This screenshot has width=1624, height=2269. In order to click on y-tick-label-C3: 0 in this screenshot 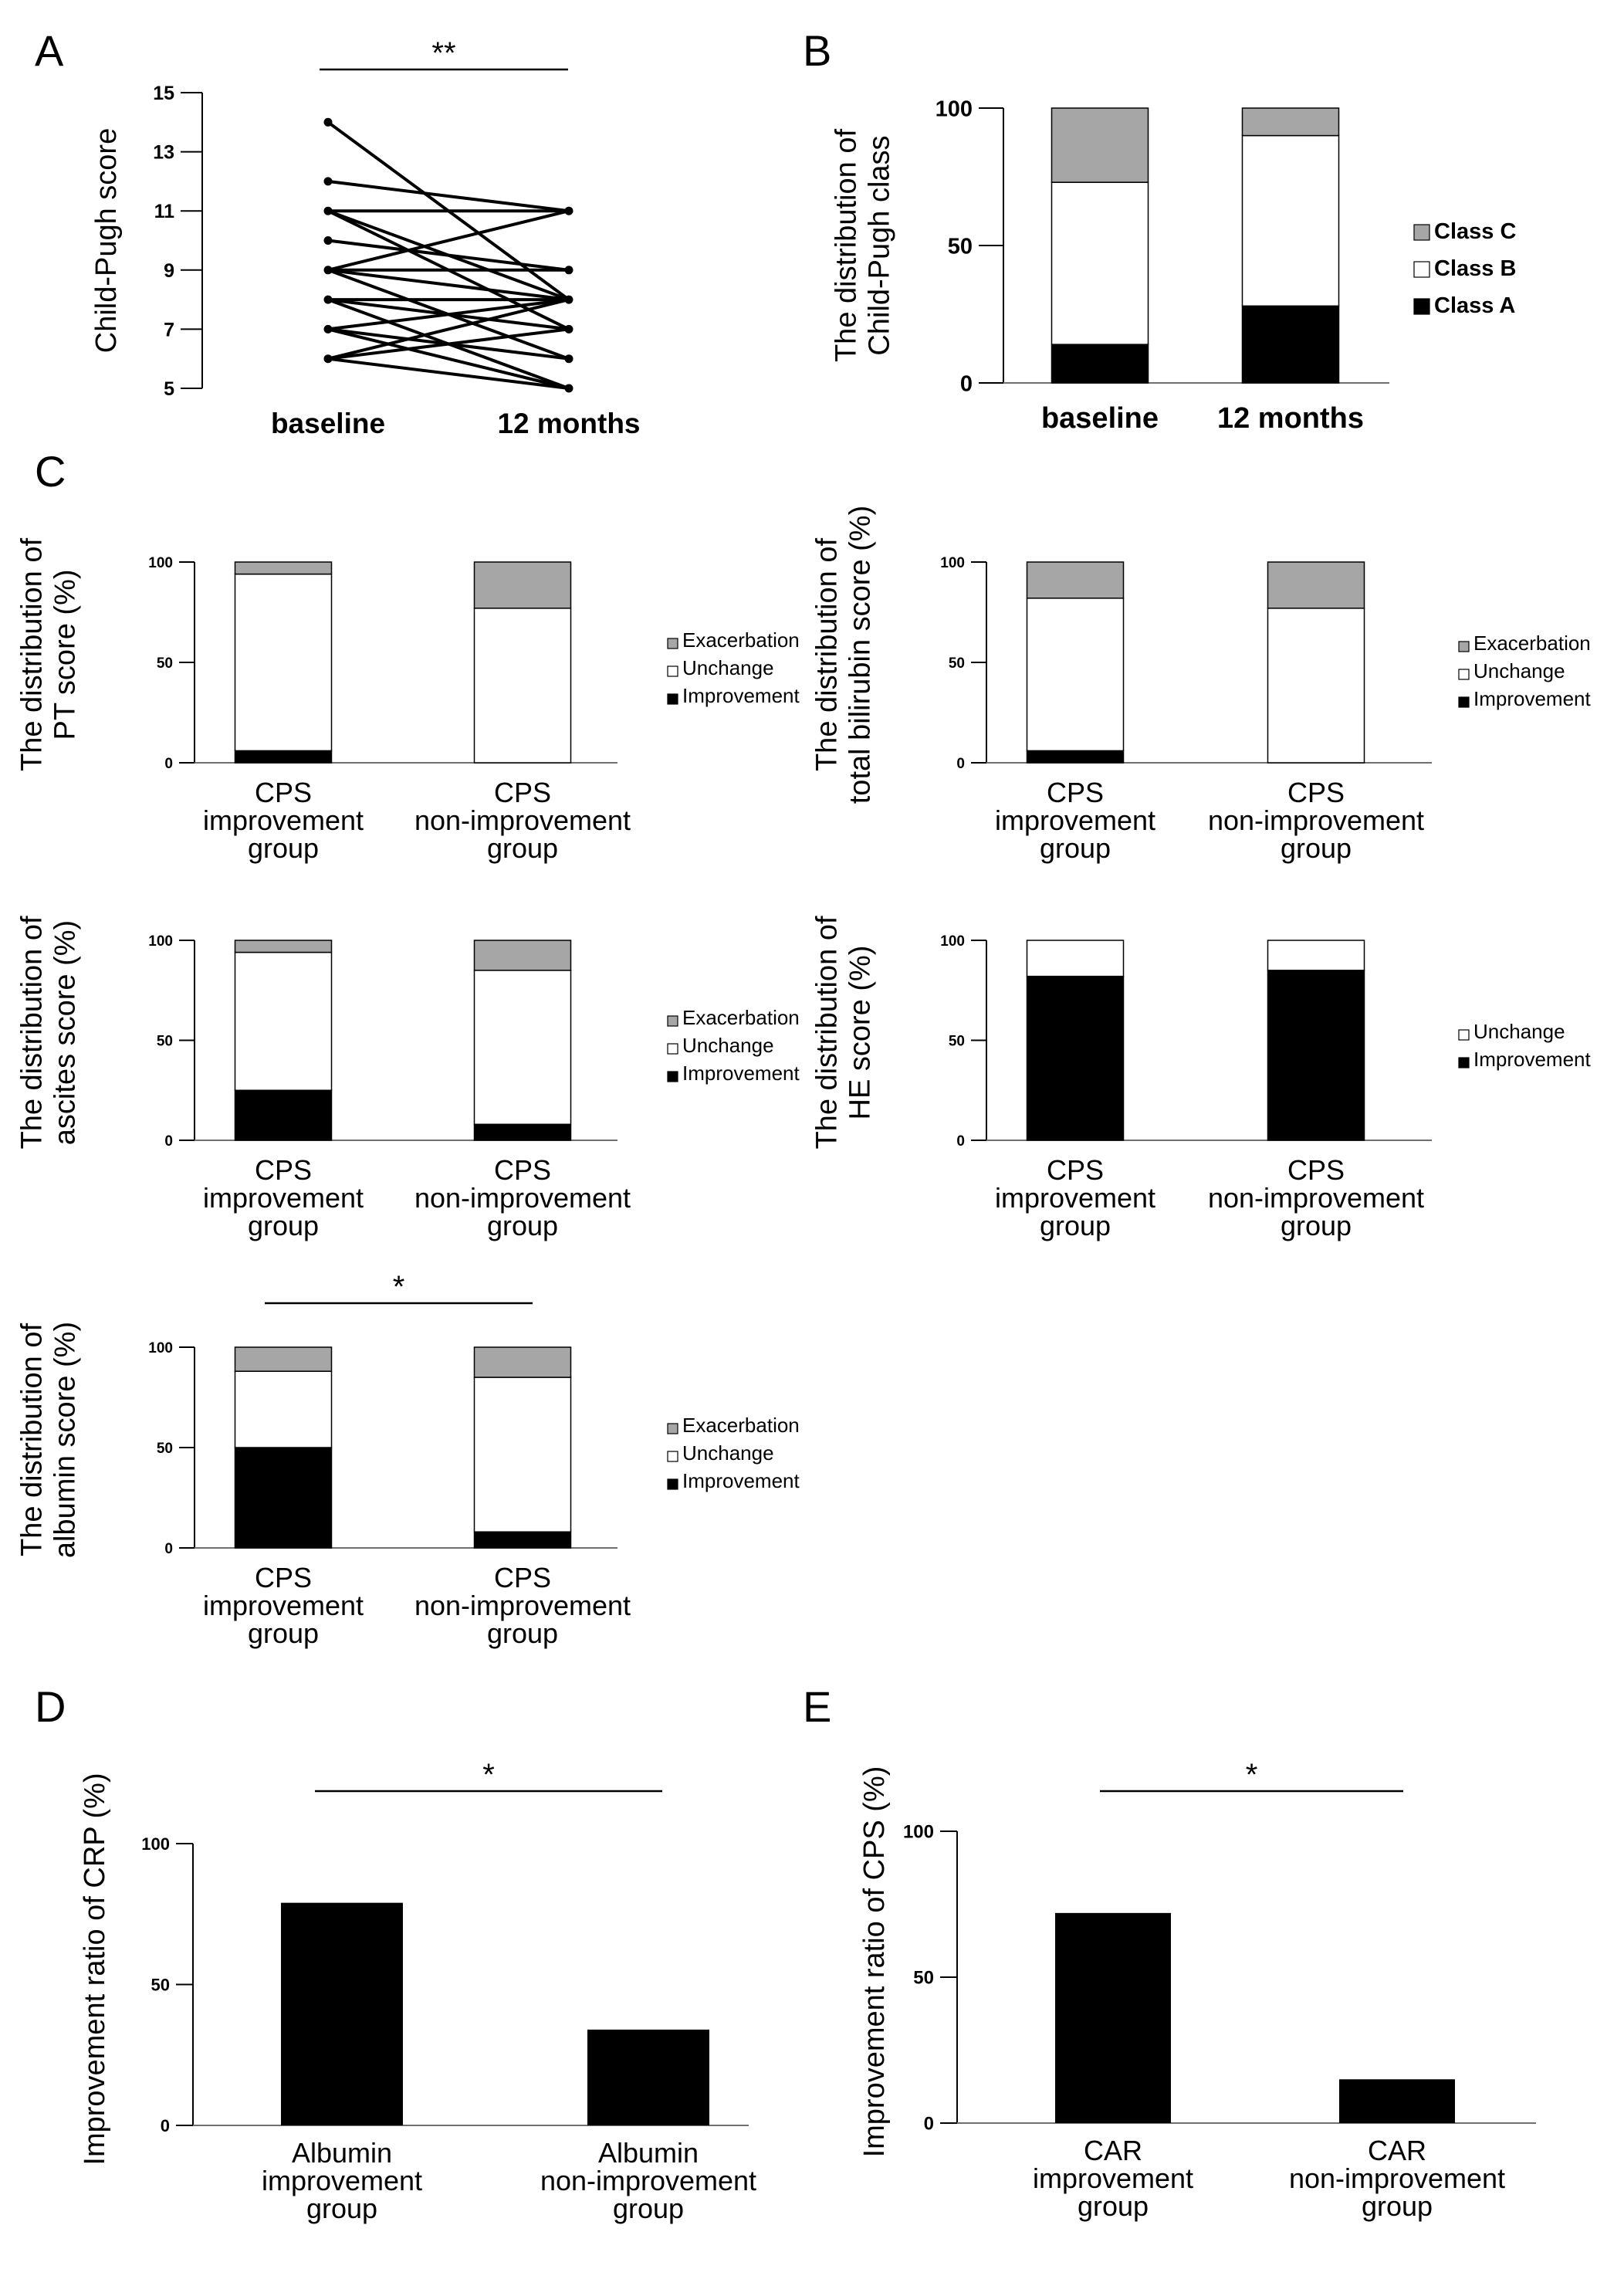, I will do `click(169, 1141)`.